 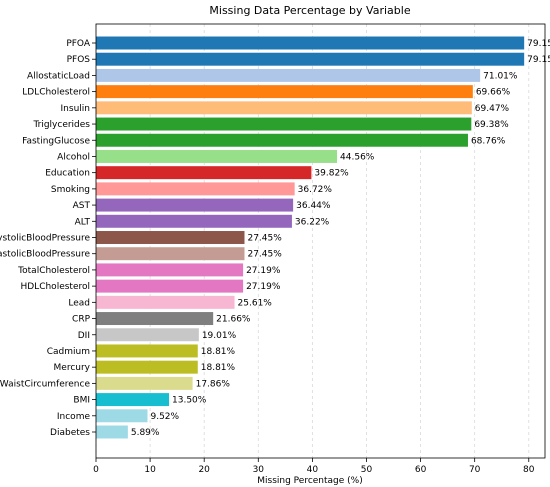 I want to click on value-label-LDLCholesterol: 69.66%, so click(x=493, y=93).